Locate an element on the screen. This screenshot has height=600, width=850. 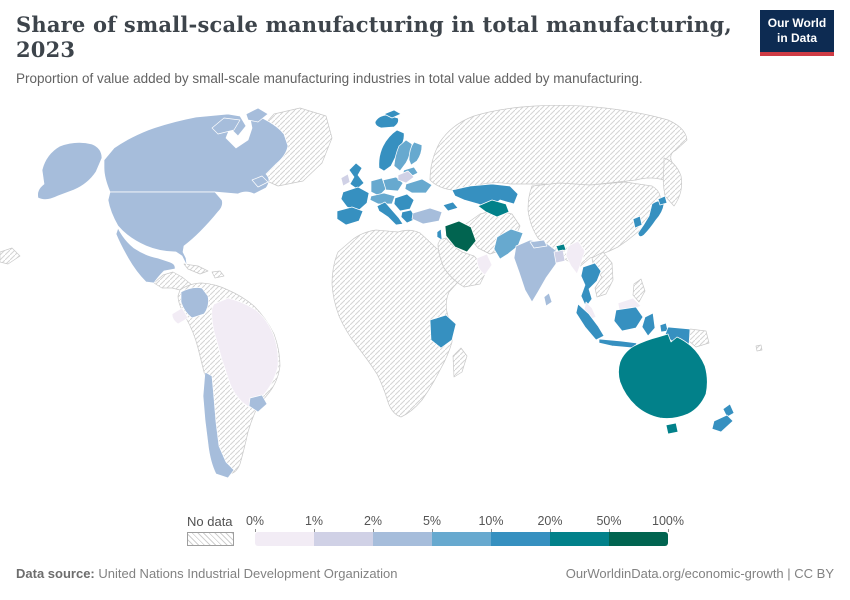
region-africa is located at coordinates (395, 323).